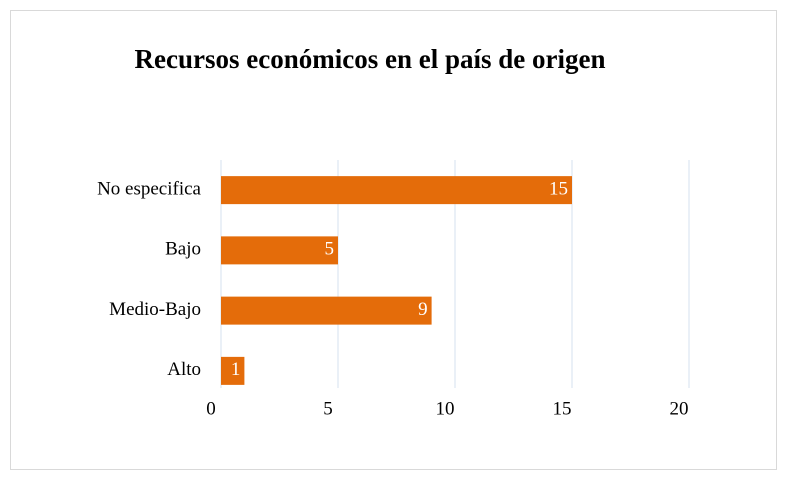 The image size is (787, 480). I want to click on data-label: 5, so click(330, 249).